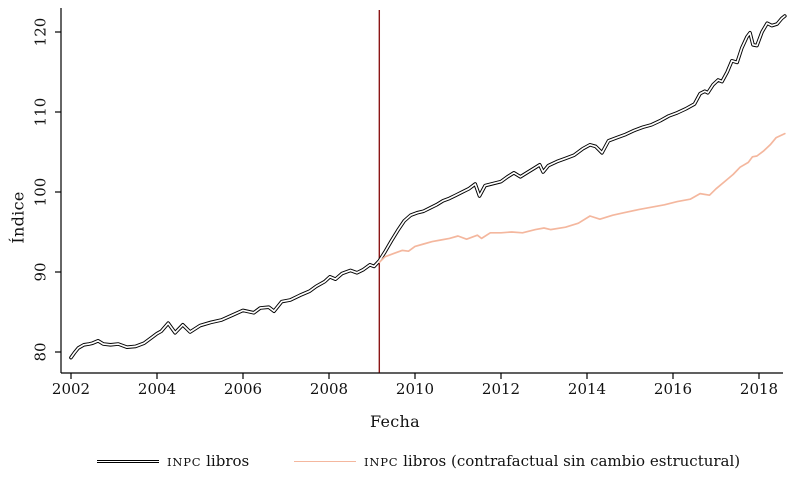  I want to click on y-axis-title: Índice, so click(18, 217).